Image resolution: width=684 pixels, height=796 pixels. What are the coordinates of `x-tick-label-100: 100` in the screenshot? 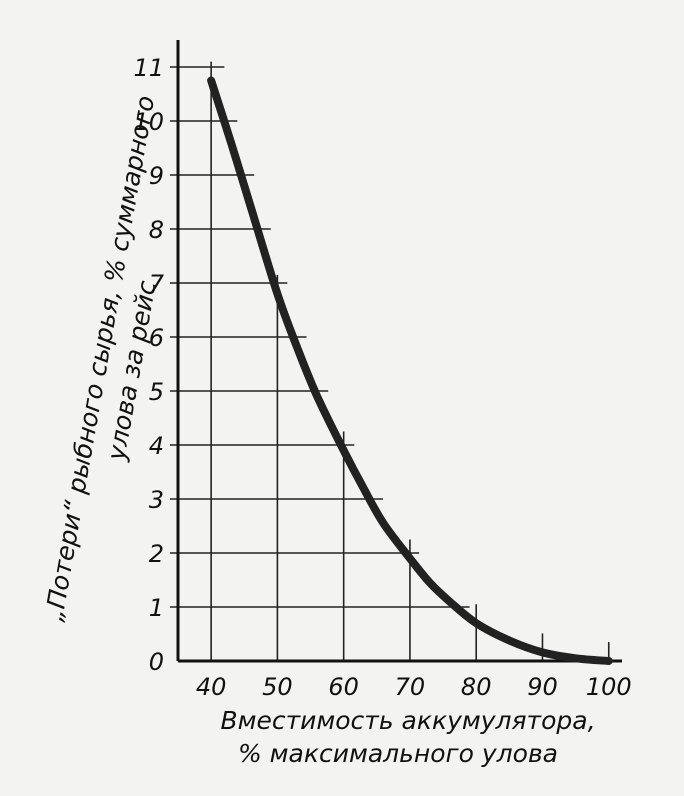 It's located at (609, 687).